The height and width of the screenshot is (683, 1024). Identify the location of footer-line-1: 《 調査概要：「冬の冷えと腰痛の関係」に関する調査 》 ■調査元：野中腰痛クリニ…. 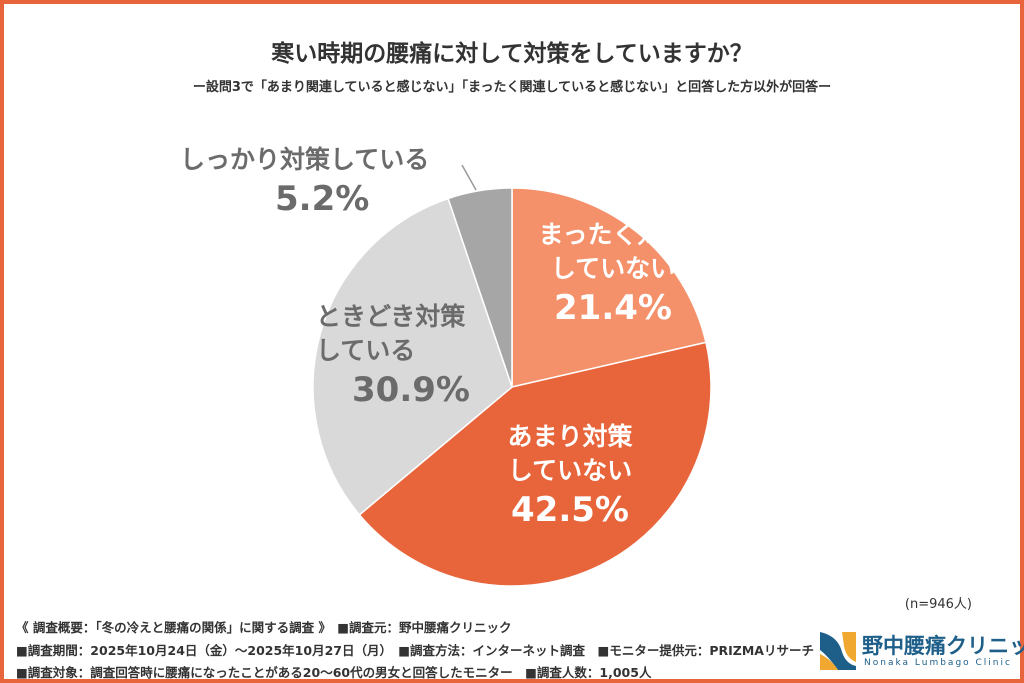
(264, 627).